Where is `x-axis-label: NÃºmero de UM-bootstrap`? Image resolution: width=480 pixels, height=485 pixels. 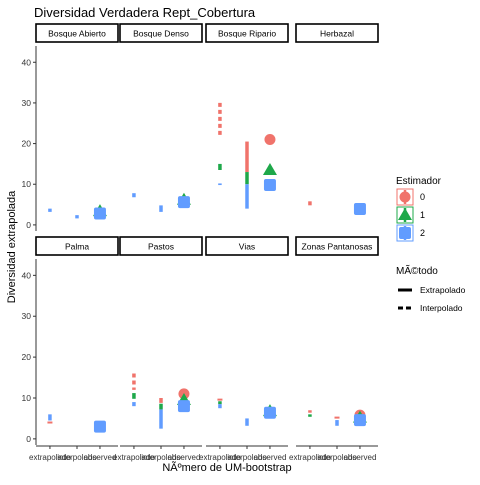 x-axis-label: NÃºmero de UM-bootstrap is located at coordinates (226, 467).